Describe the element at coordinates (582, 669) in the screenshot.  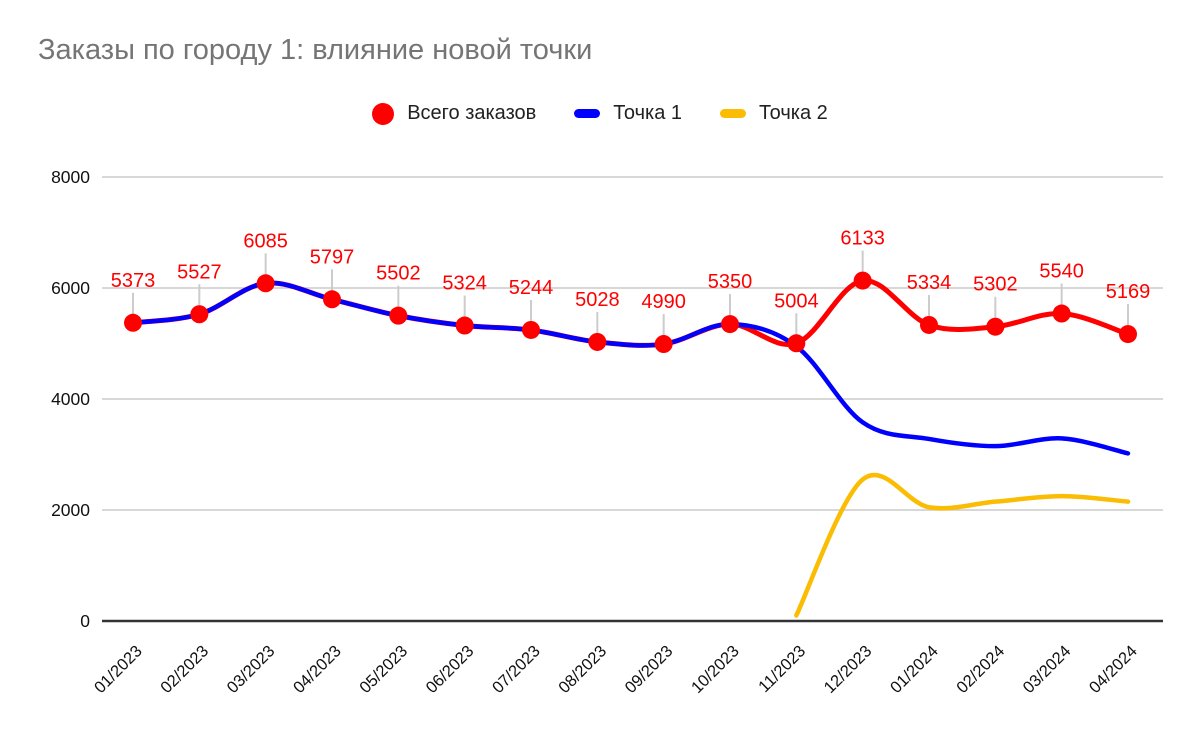
I see `x-tick-label: 08/2023` at that location.